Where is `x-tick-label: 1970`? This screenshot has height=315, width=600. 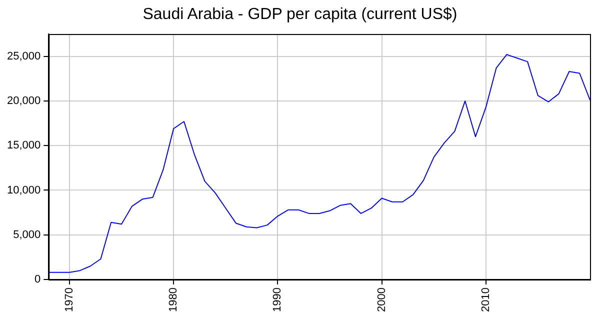 x-tick-label: 1970 is located at coordinates (69, 300).